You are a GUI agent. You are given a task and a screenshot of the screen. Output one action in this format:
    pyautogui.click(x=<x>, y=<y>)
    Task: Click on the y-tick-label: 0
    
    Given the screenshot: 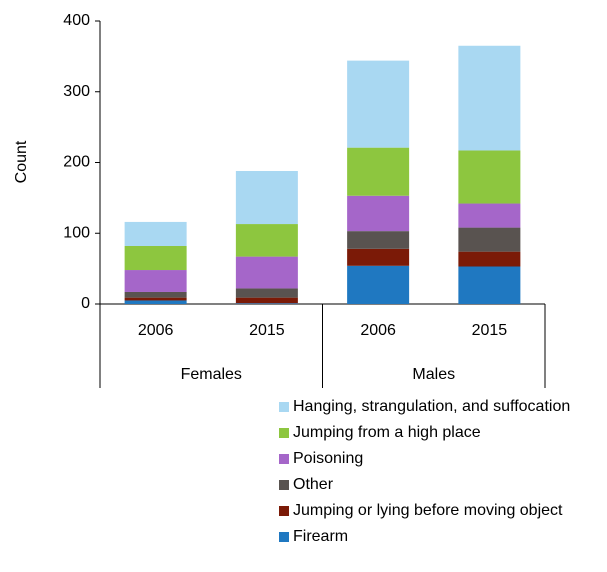 What is the action you would take?
    pyautogui.click(x=85, y=303)
    